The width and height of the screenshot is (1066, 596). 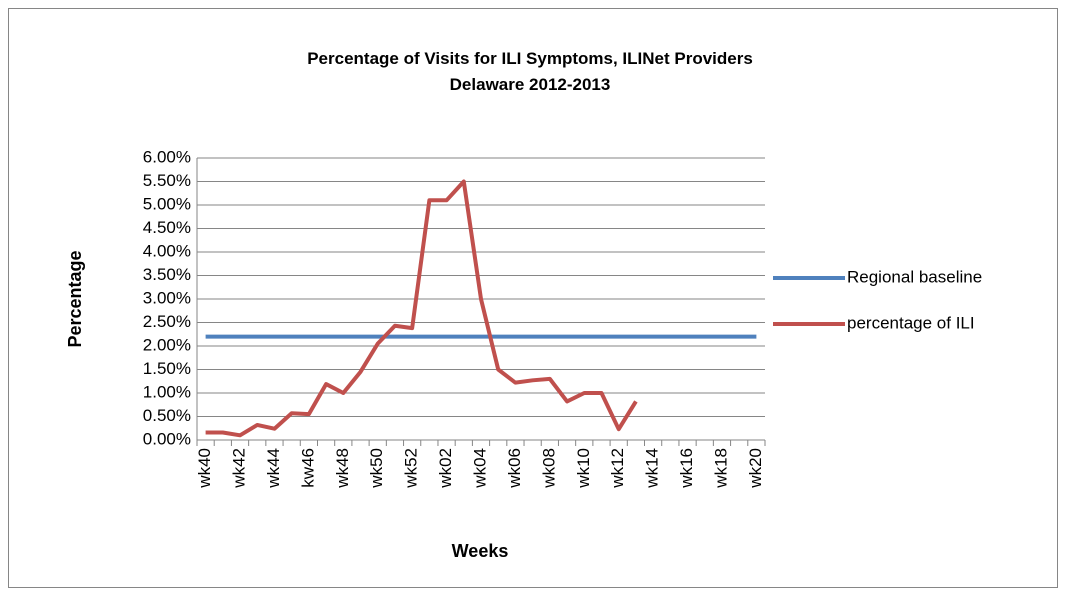 What do you see at coordinates (914, 276) in the screenshot?
I see `legend-label: Regional baseline` at bounding box center [914, 276].